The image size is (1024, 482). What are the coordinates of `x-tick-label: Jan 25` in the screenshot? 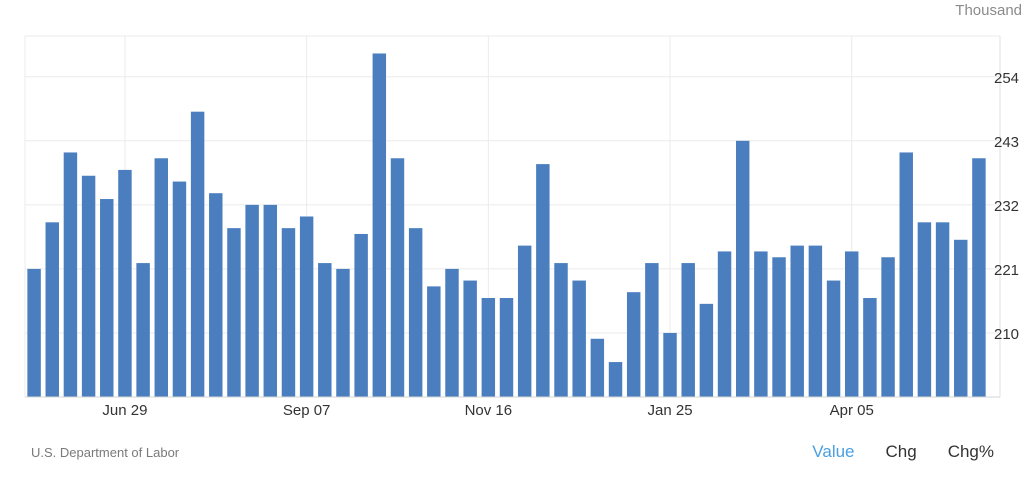 It's located at (670, 410).